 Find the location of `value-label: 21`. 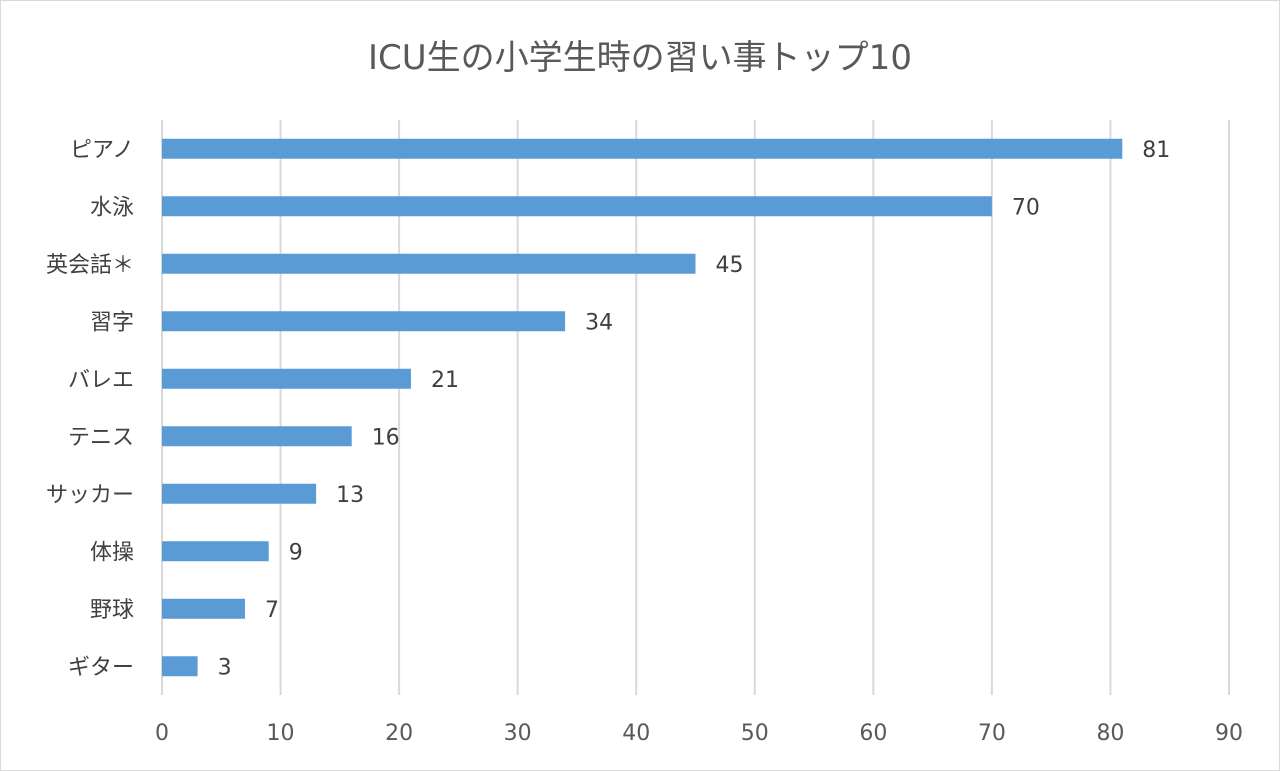

value-label: 21 is located at coordinates (445, 380).